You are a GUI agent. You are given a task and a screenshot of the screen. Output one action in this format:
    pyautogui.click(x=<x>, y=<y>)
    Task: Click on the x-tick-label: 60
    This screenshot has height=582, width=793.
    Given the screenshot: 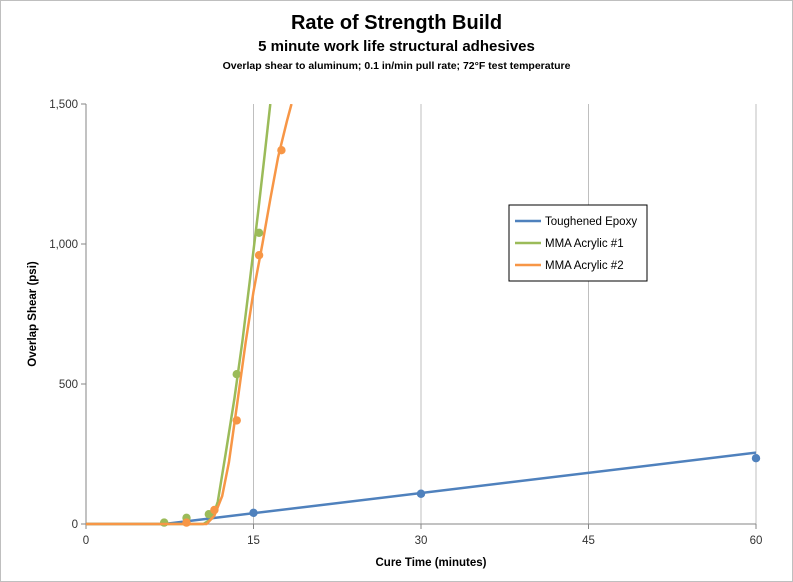 What is the action you would take?
    pyautogui.click(x=756, y=541)
    